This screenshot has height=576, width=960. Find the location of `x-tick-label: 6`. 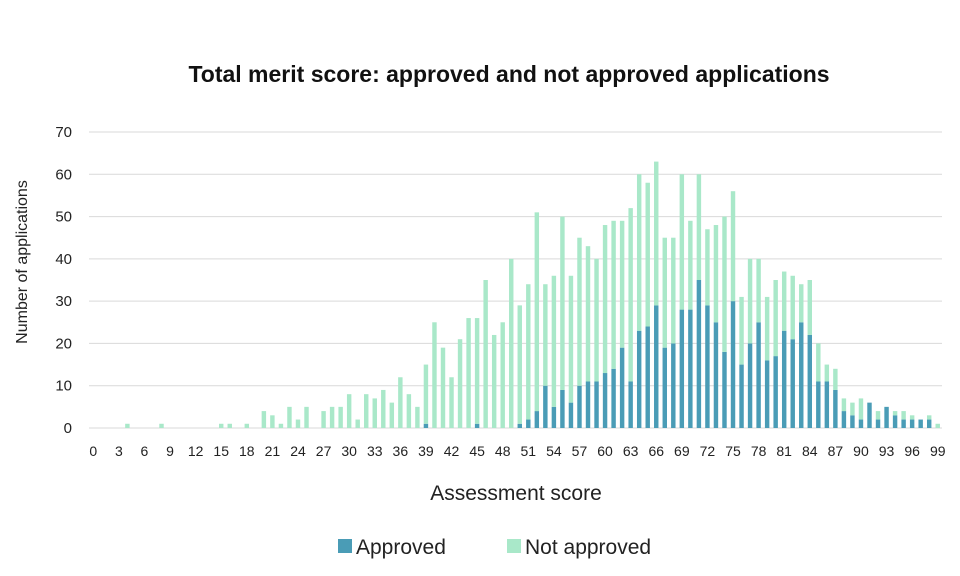

x-tick-label: 6 is located at coordinates (145, 451).